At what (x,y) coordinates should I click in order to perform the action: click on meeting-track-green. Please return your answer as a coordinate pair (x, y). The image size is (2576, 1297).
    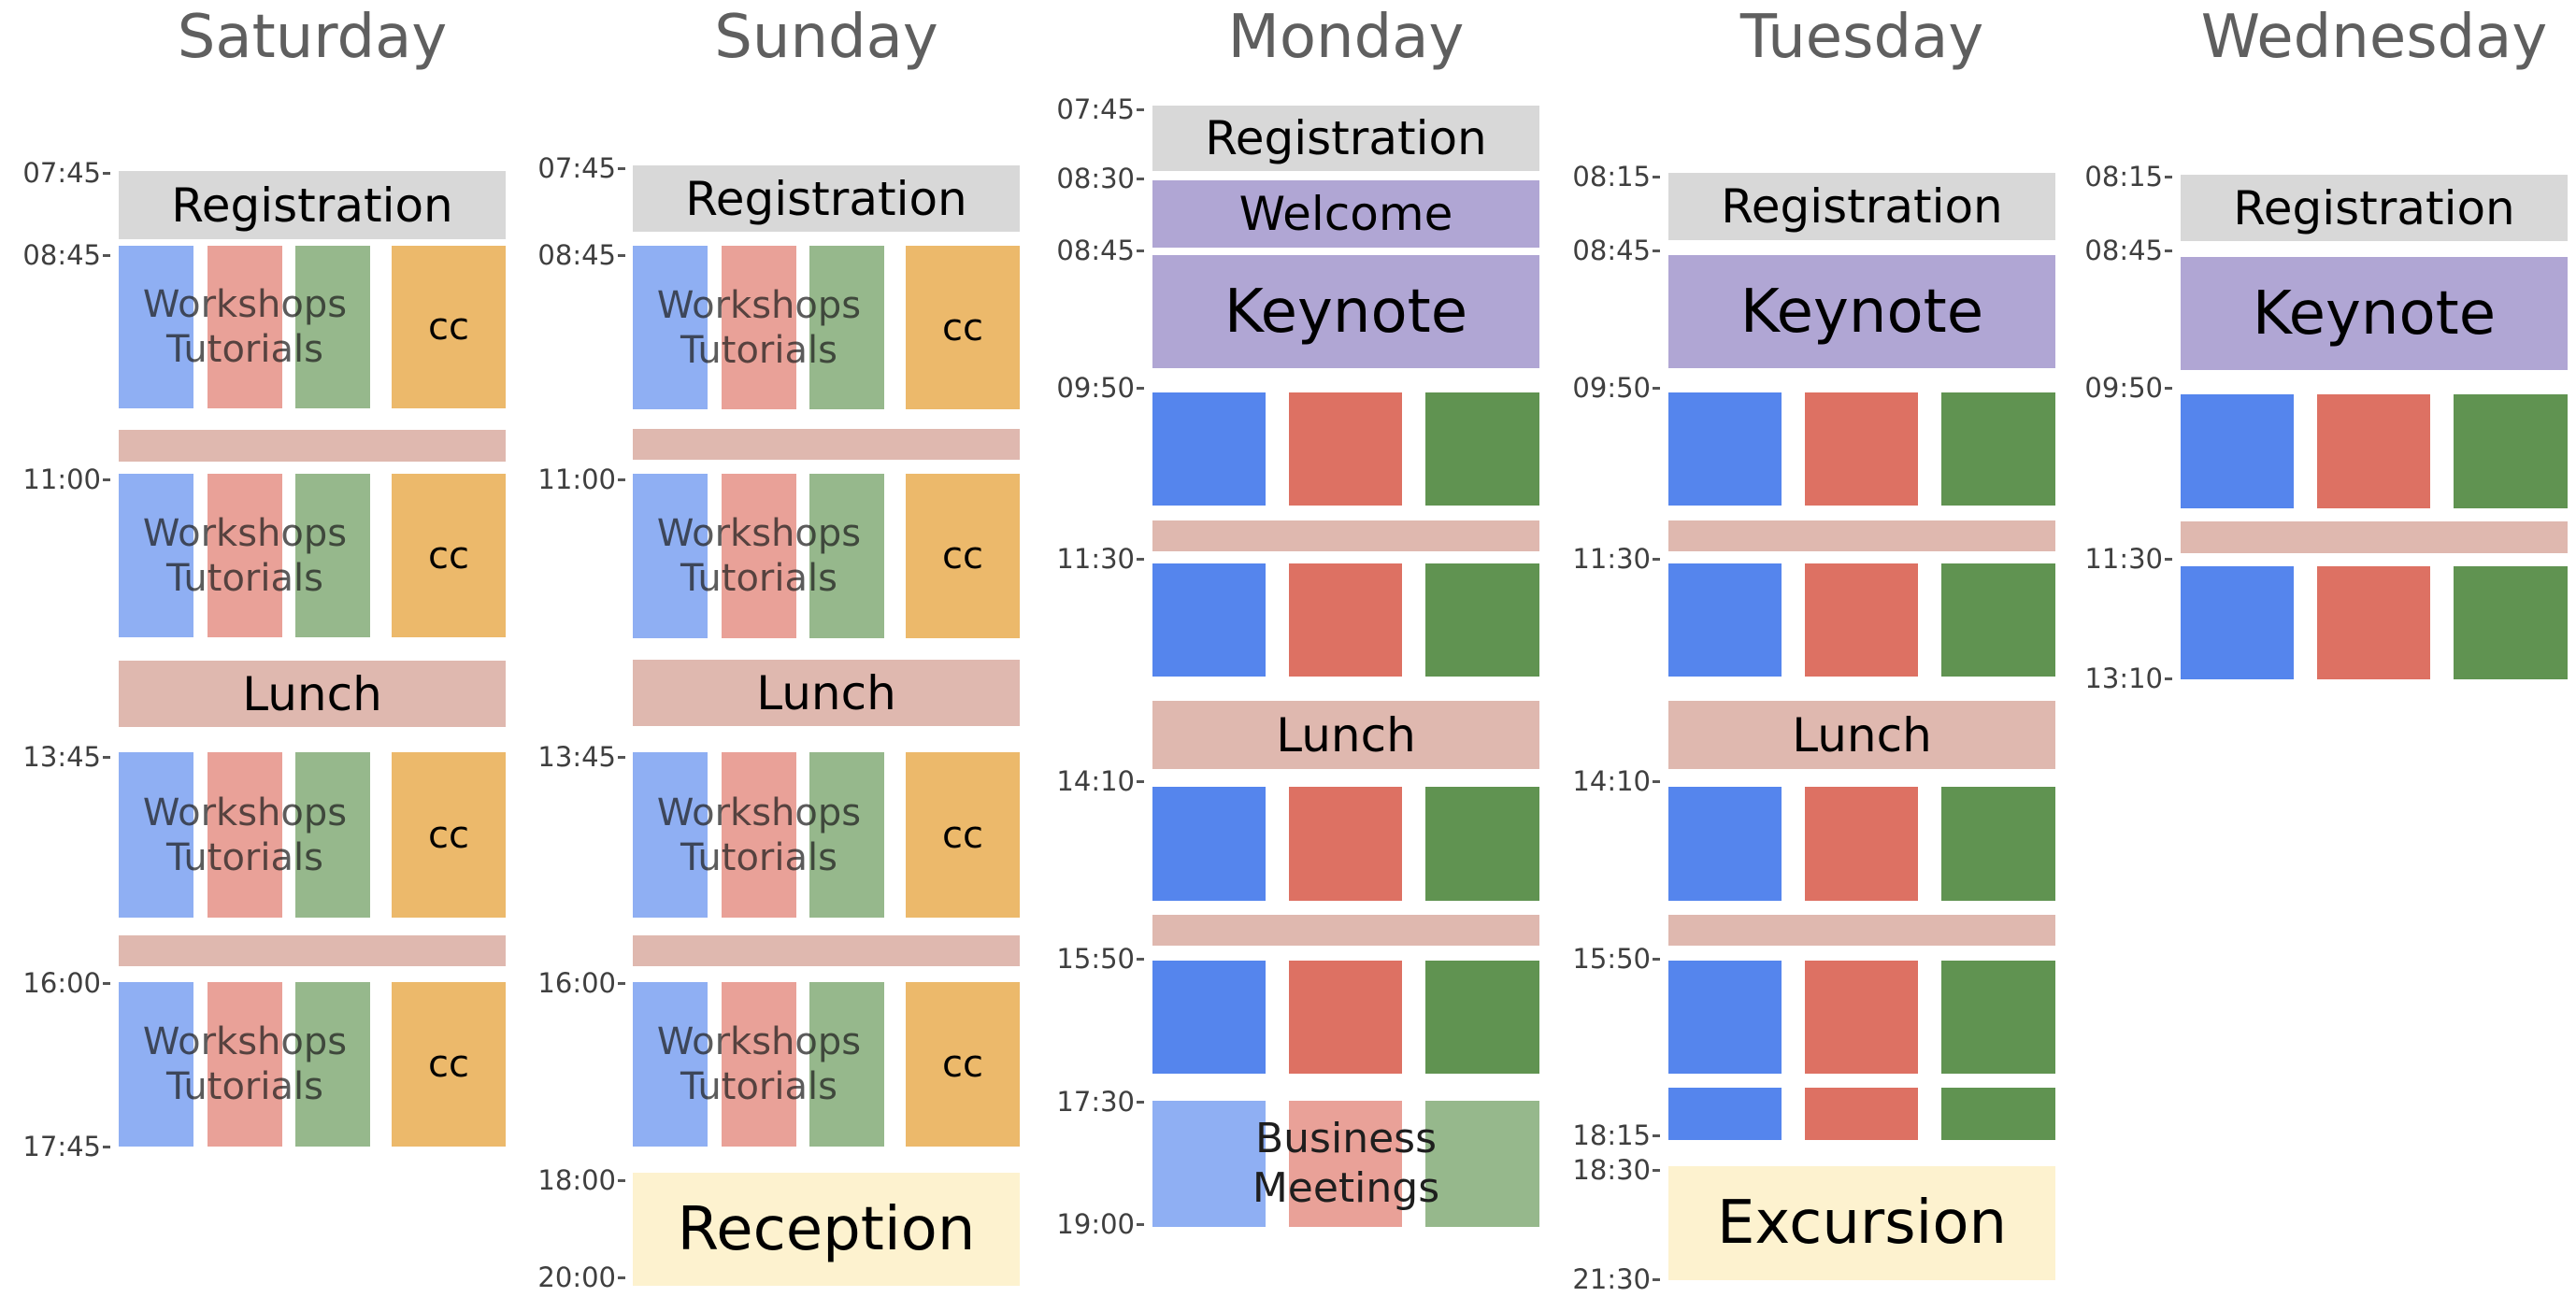
    Looking at the image, I should click on (1482, 1164).